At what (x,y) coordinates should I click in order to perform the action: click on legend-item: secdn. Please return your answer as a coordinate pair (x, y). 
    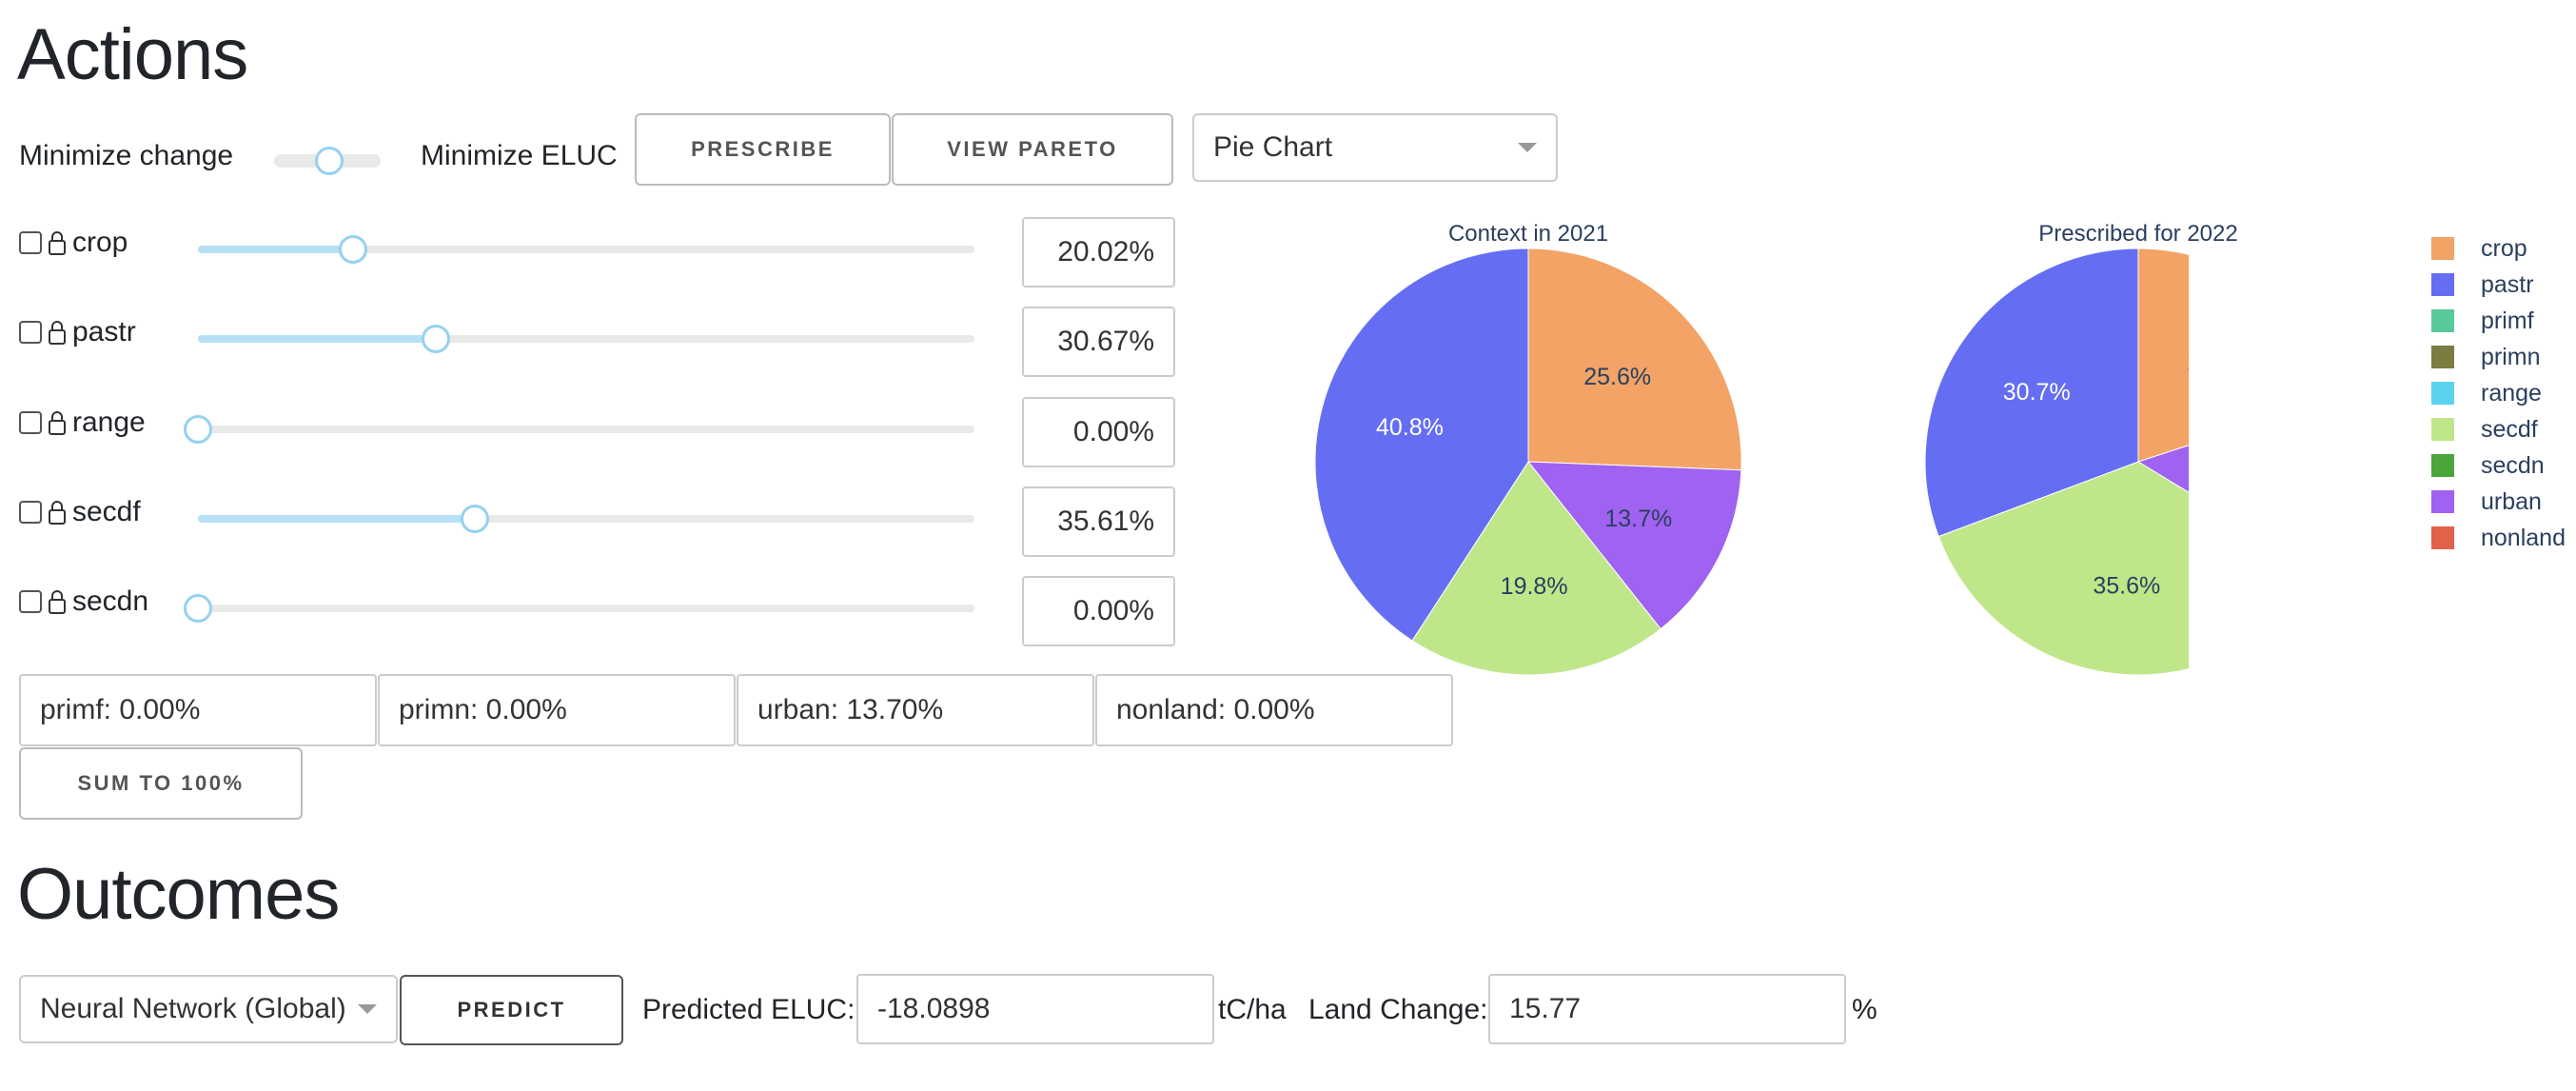
    Looking at the image, I should click on (2488, 465).